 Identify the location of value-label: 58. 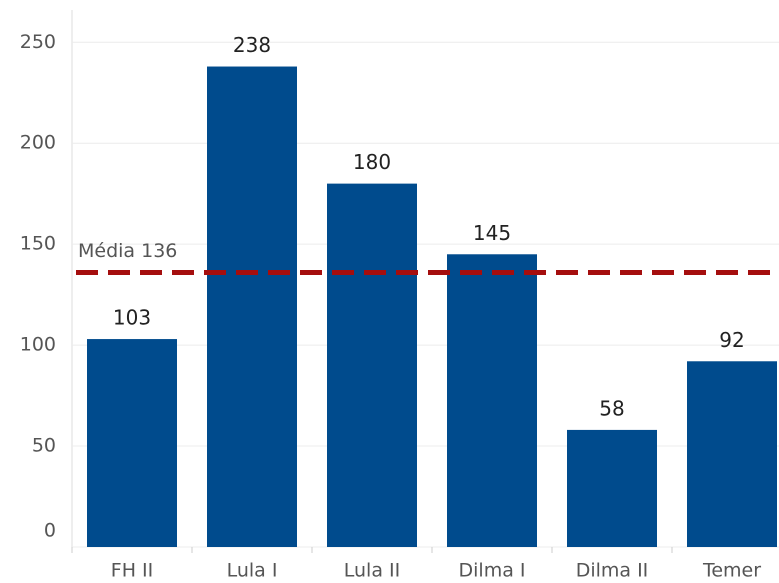
(611, 408).